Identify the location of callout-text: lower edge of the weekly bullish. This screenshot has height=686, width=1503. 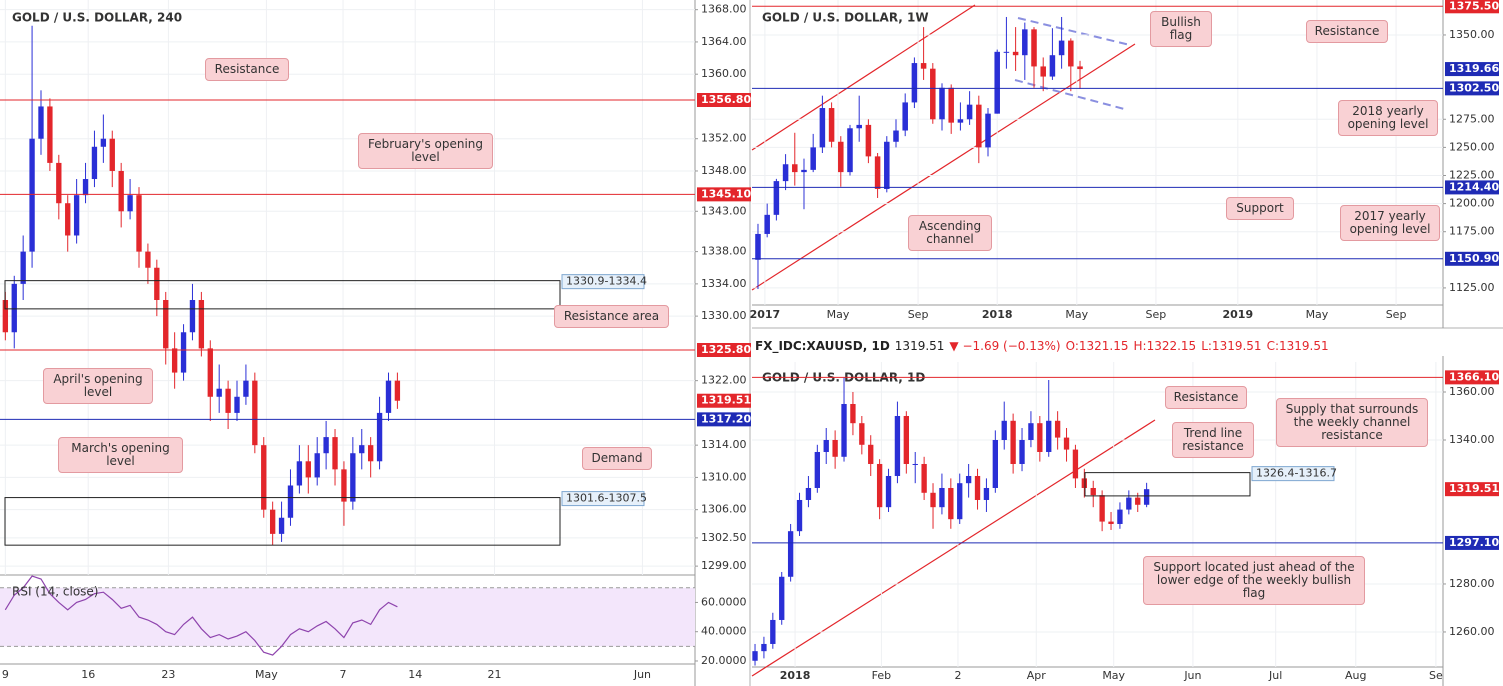
(1254, 580).